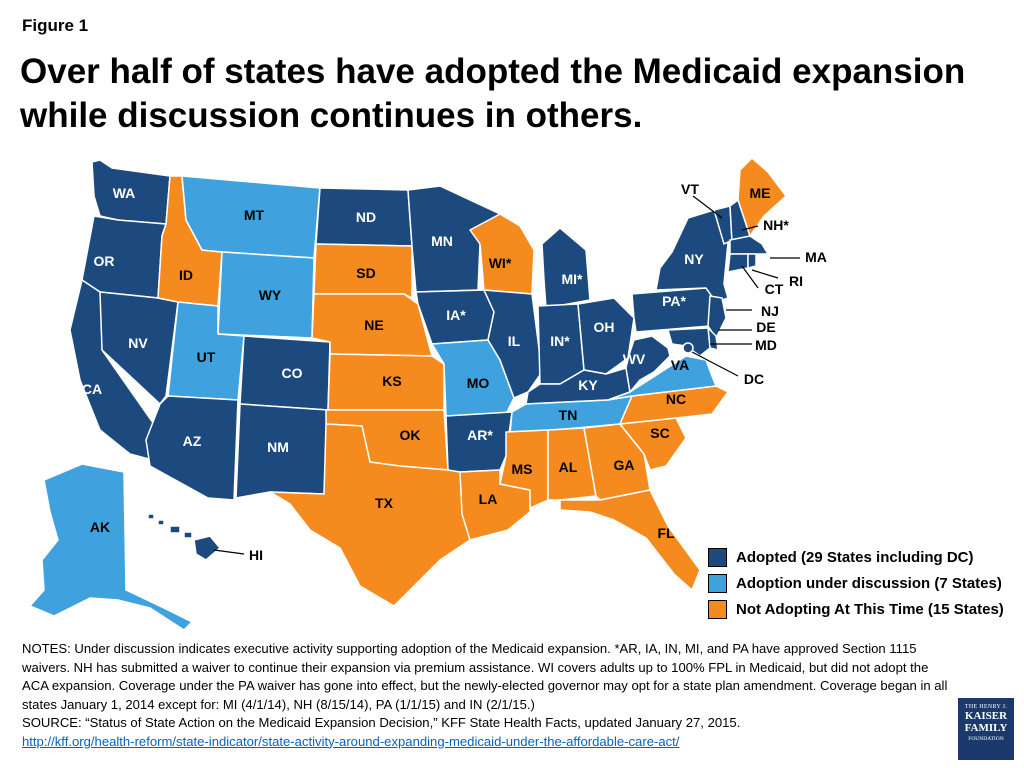 The height and width of the screenshot is (768, 1024). Describe the element at coordinates (634, 359) in the screenshot. I see `state-label-WV: WV` at that location.